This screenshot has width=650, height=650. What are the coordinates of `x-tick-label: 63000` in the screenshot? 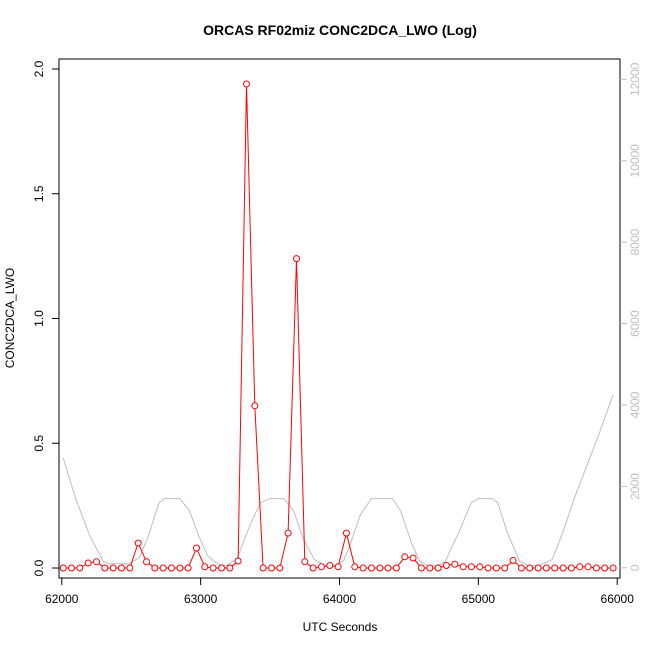 It's located at (201, 599).